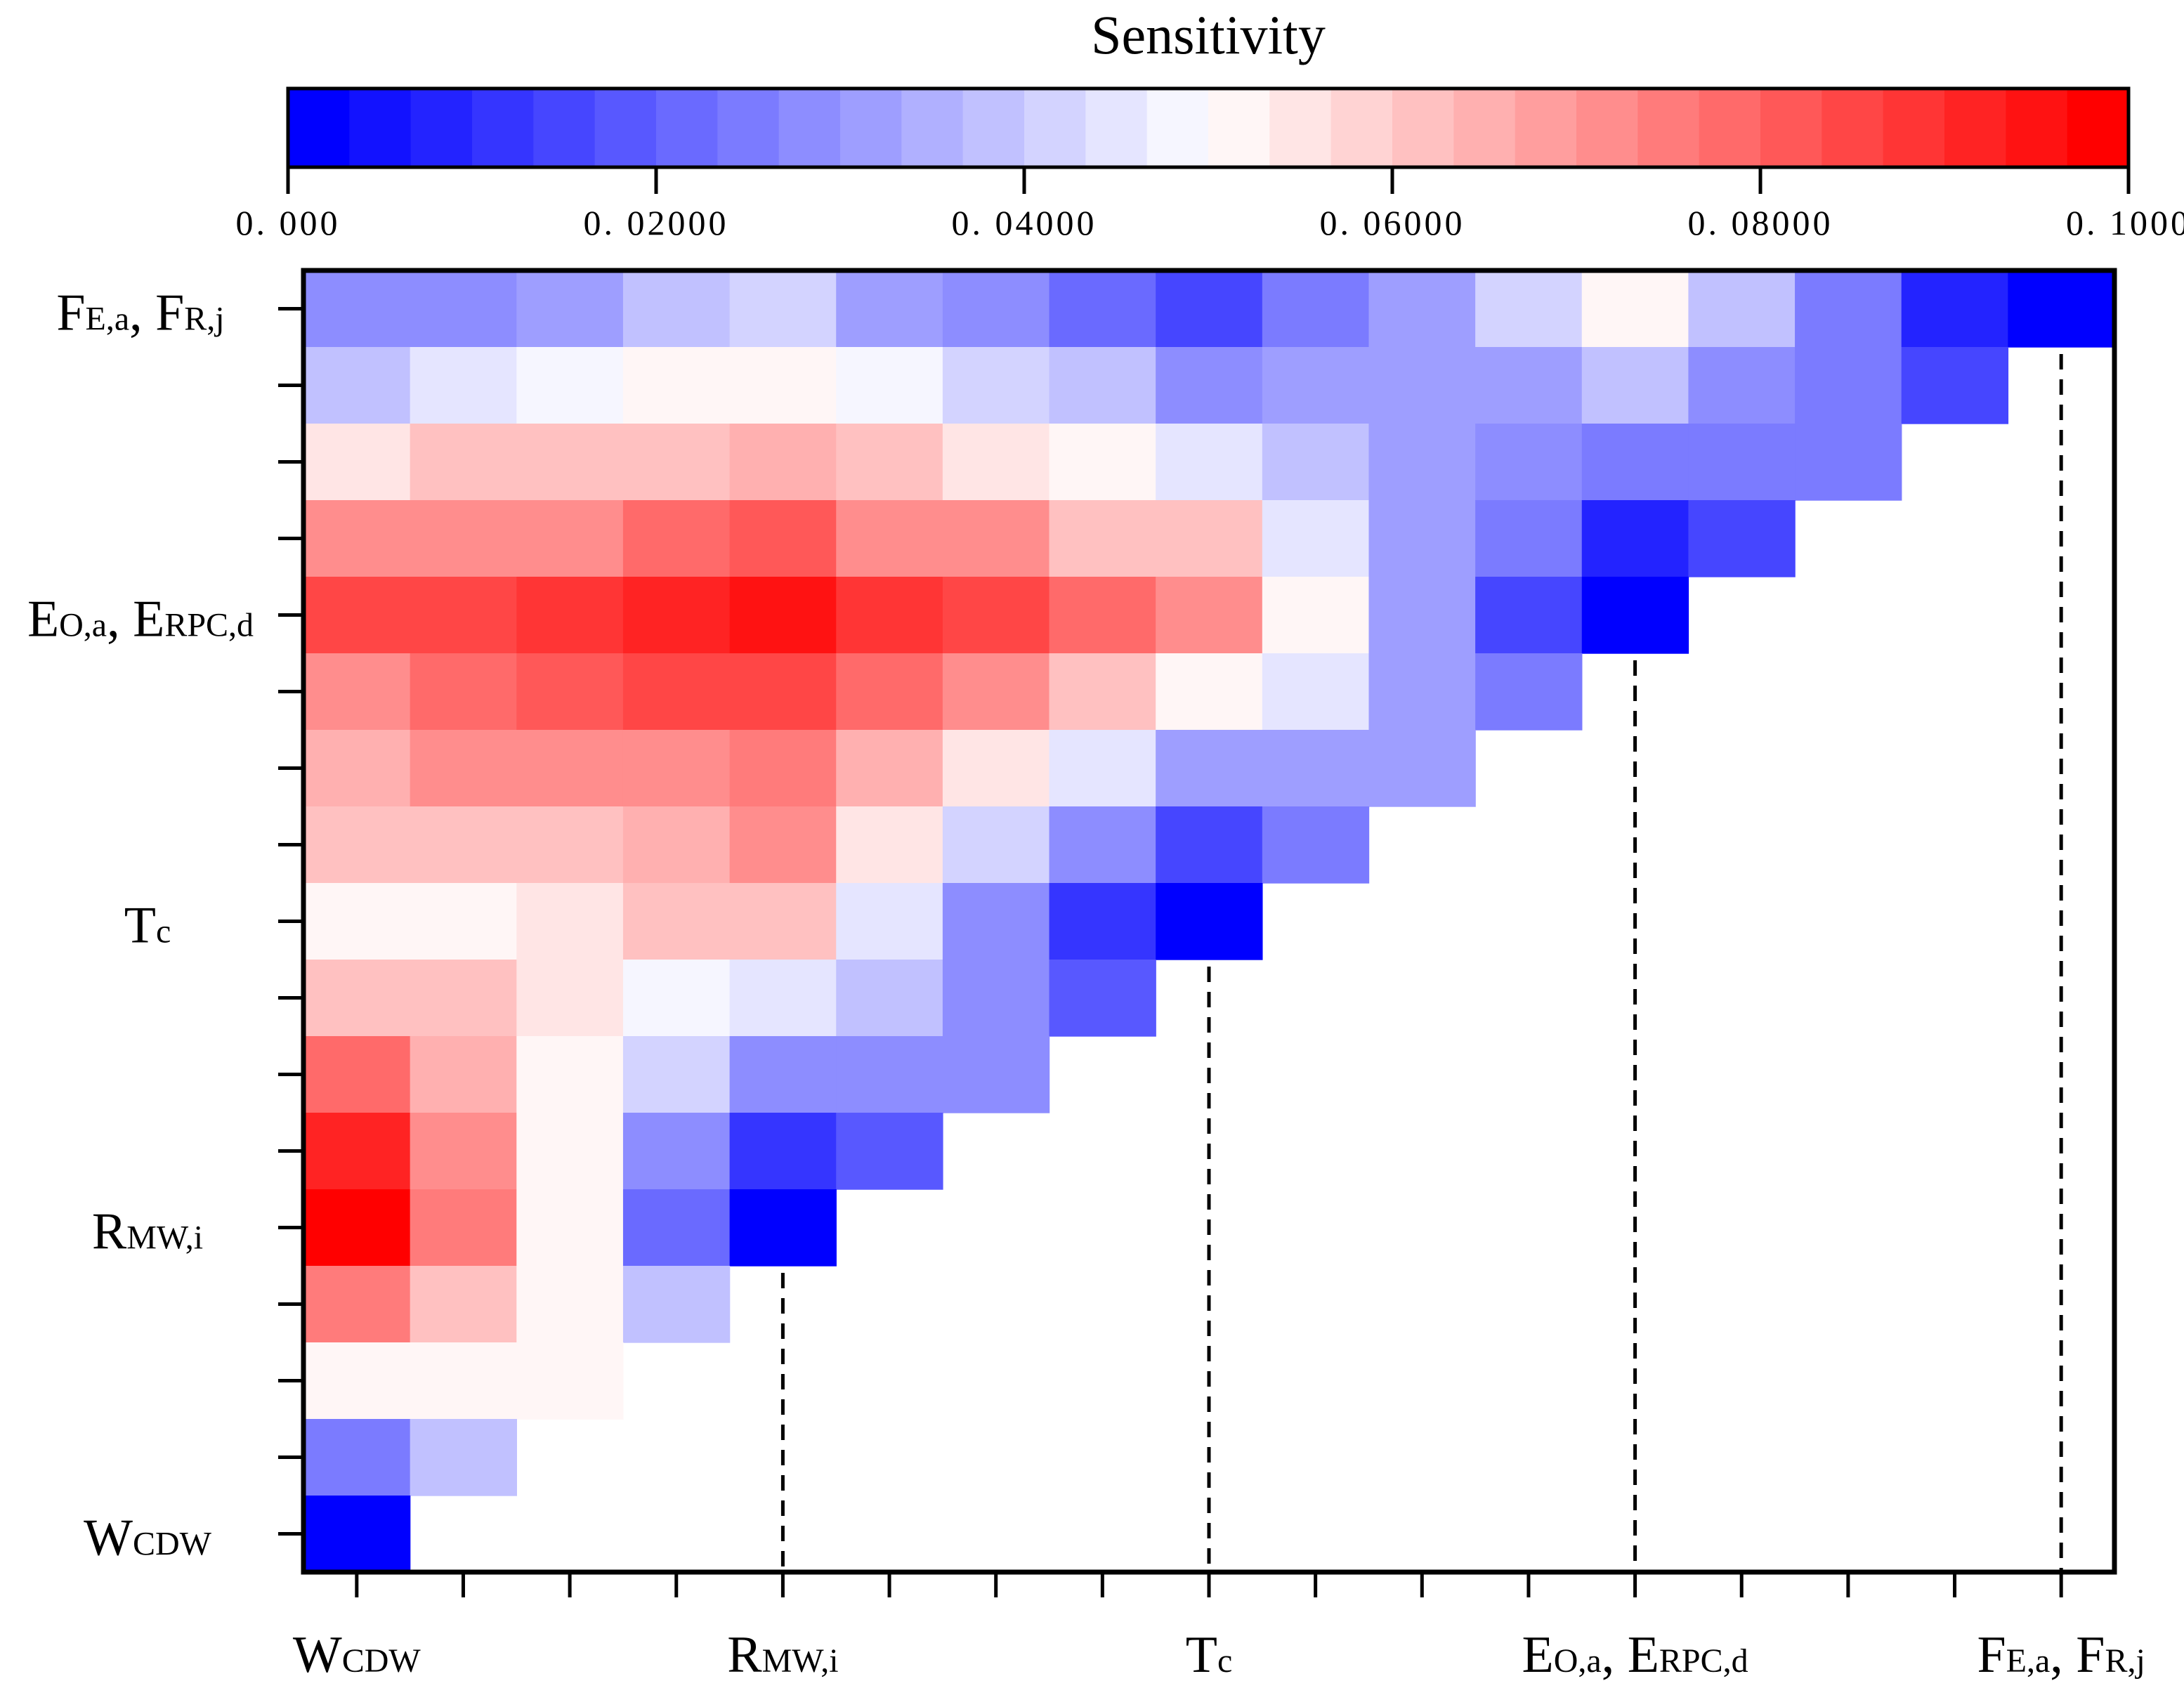 The height and width of the screenshot is (1688, 2184). I want to click on heatmap-cell-r13-c0, so click(357, 1304).